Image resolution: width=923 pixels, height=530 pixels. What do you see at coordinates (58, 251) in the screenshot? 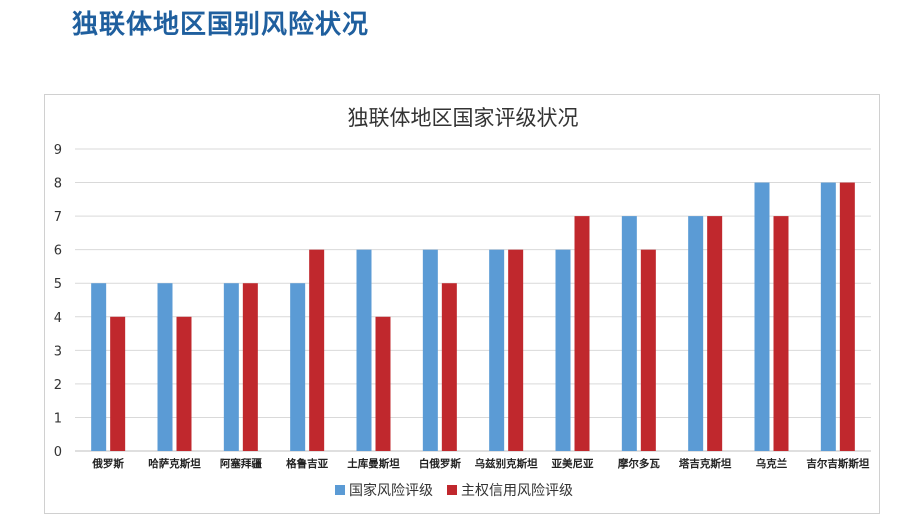
I see `y-tick-label: 6` at bounding box center [58, 251].